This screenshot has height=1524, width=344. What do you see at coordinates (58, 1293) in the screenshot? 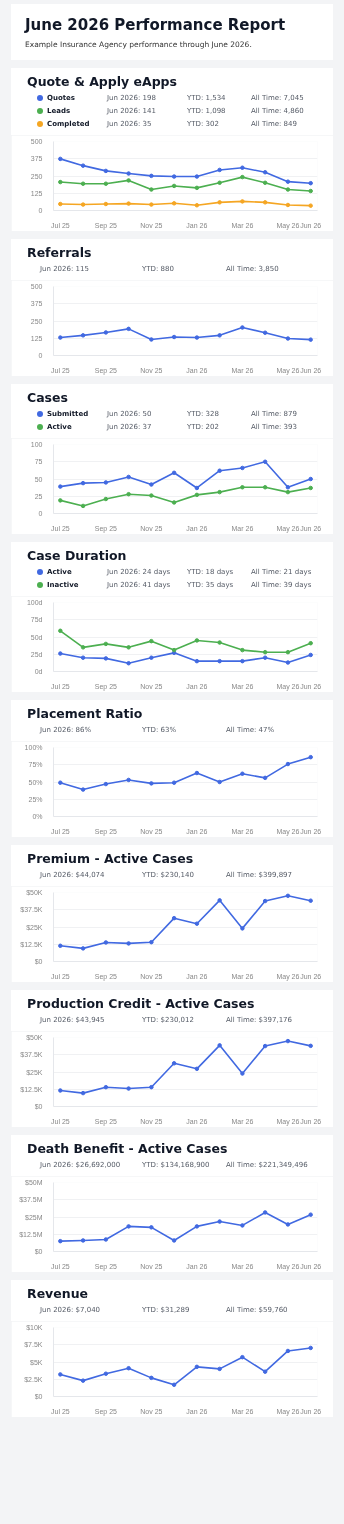
I see `chart-title: Revenue` at bounding box center [58, 1293].